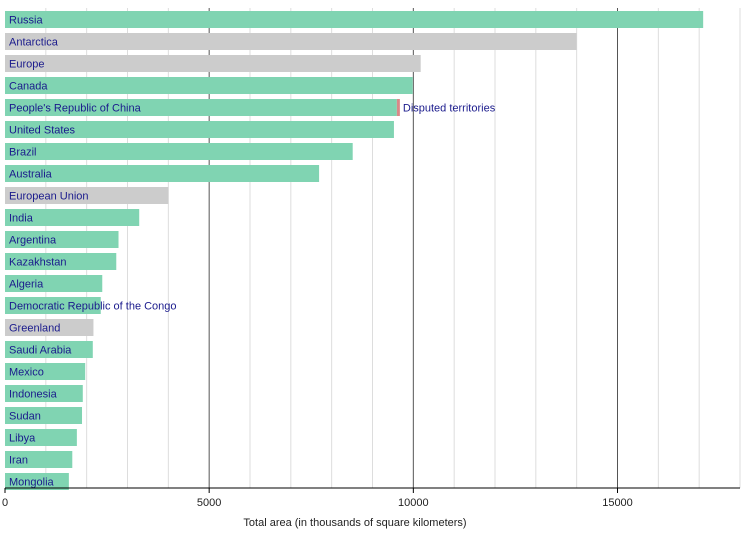 This screenshot has height=538, width=750. Describe the element at coordinates (25, 417) in the screenshot. I see `bar-label: Sudan` at that location.